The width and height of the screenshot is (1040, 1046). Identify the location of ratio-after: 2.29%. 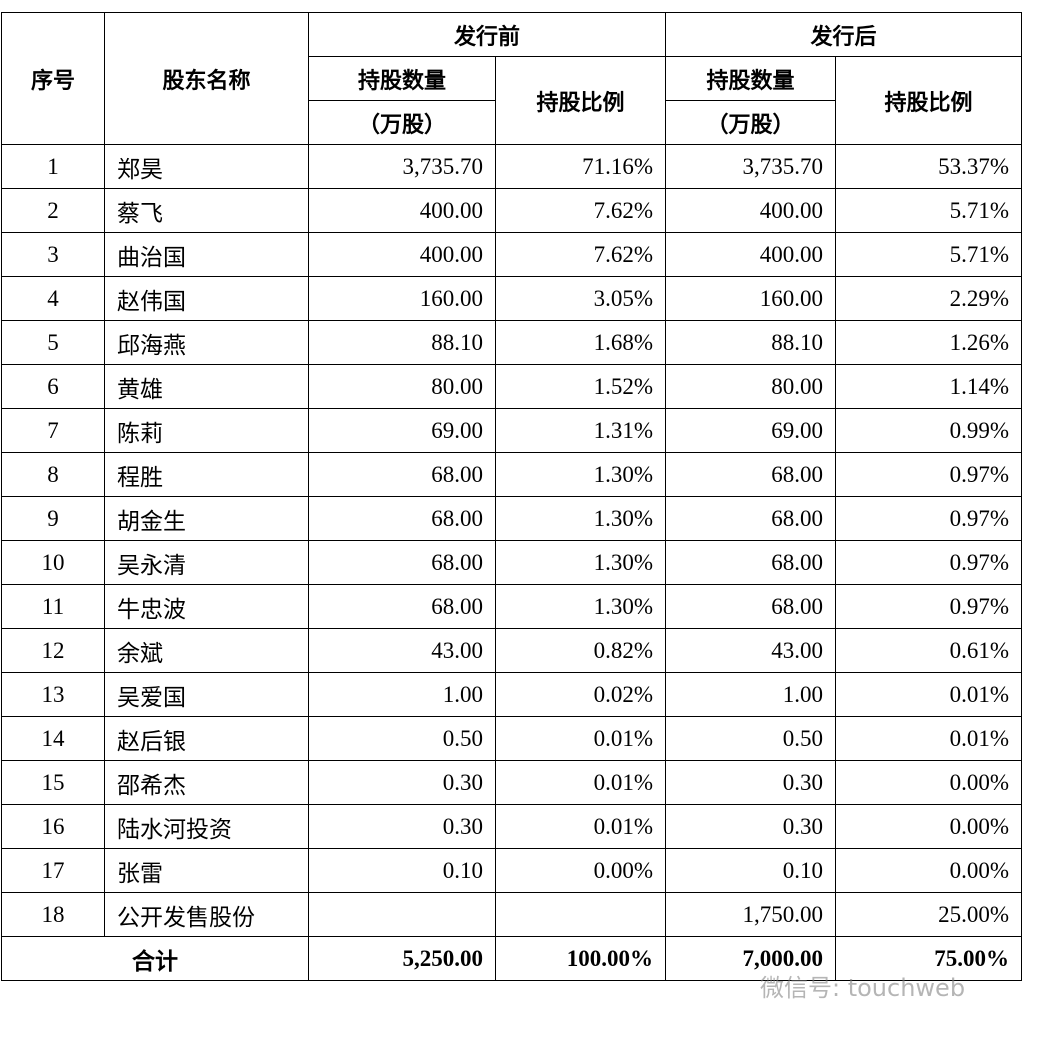
(929, 298).